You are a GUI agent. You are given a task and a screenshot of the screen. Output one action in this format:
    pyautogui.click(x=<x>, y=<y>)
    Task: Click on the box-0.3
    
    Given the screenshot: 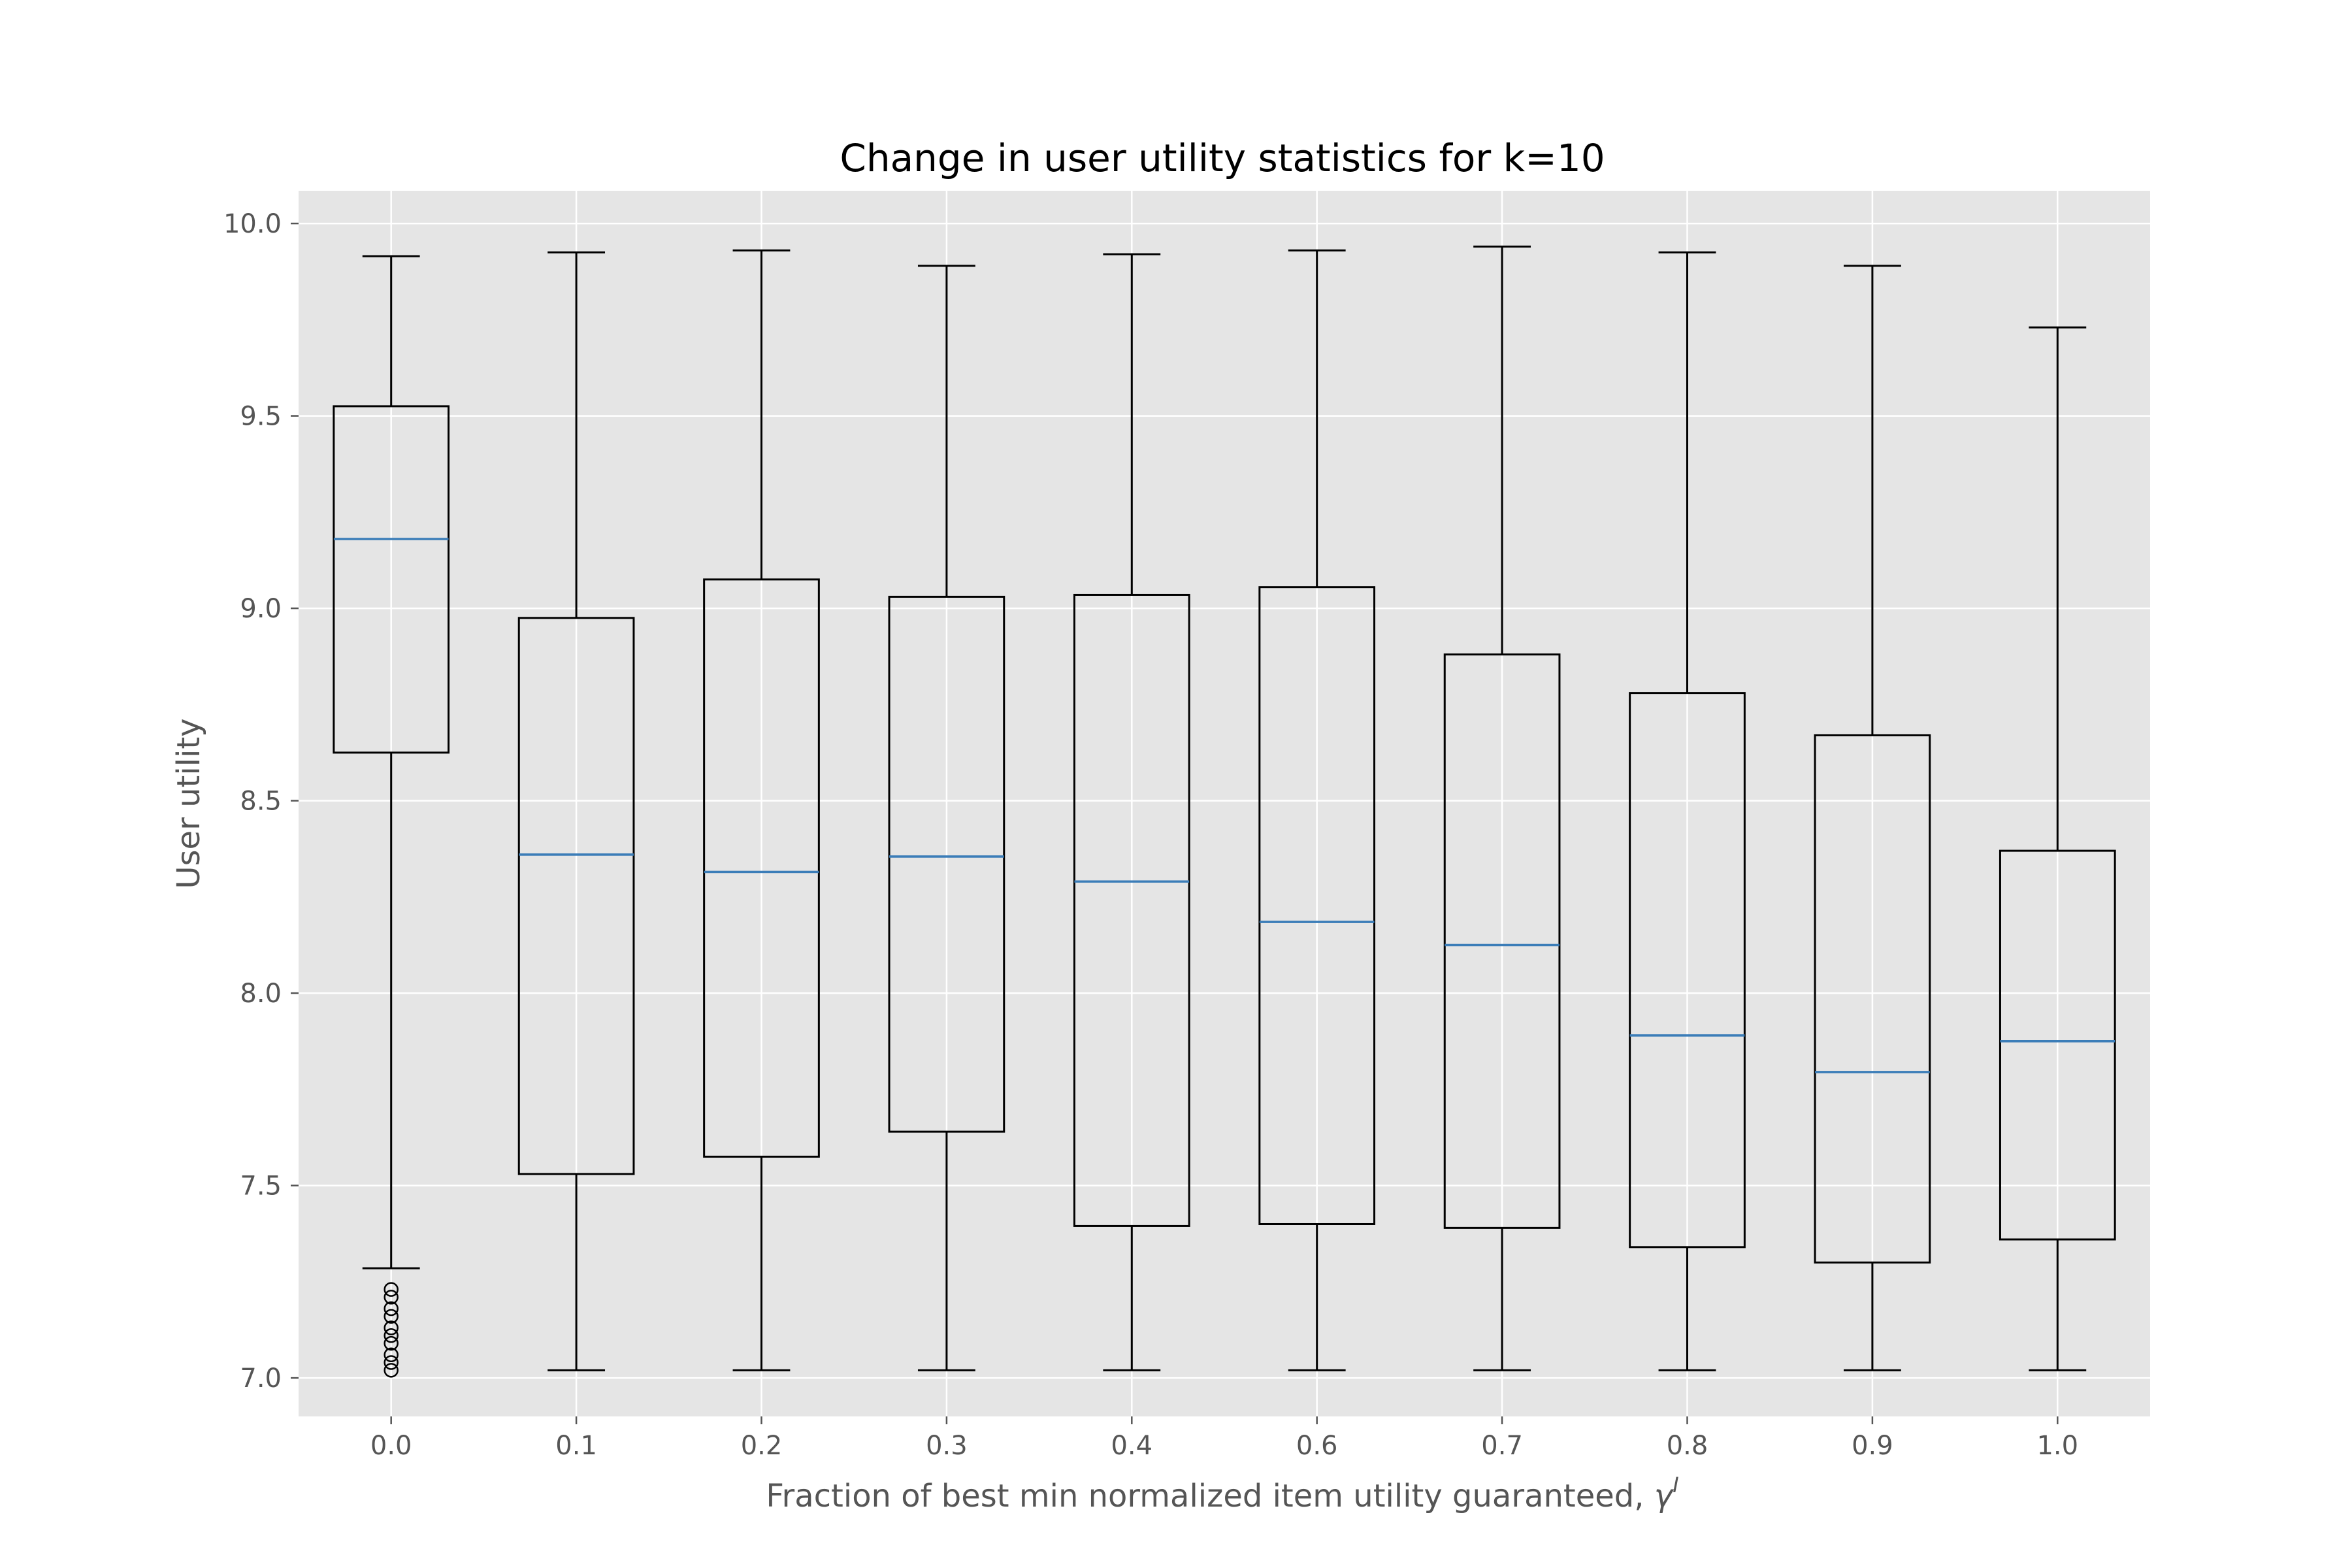 What is the action you would take?
    pyautogui.click(x=946, y=818)
    